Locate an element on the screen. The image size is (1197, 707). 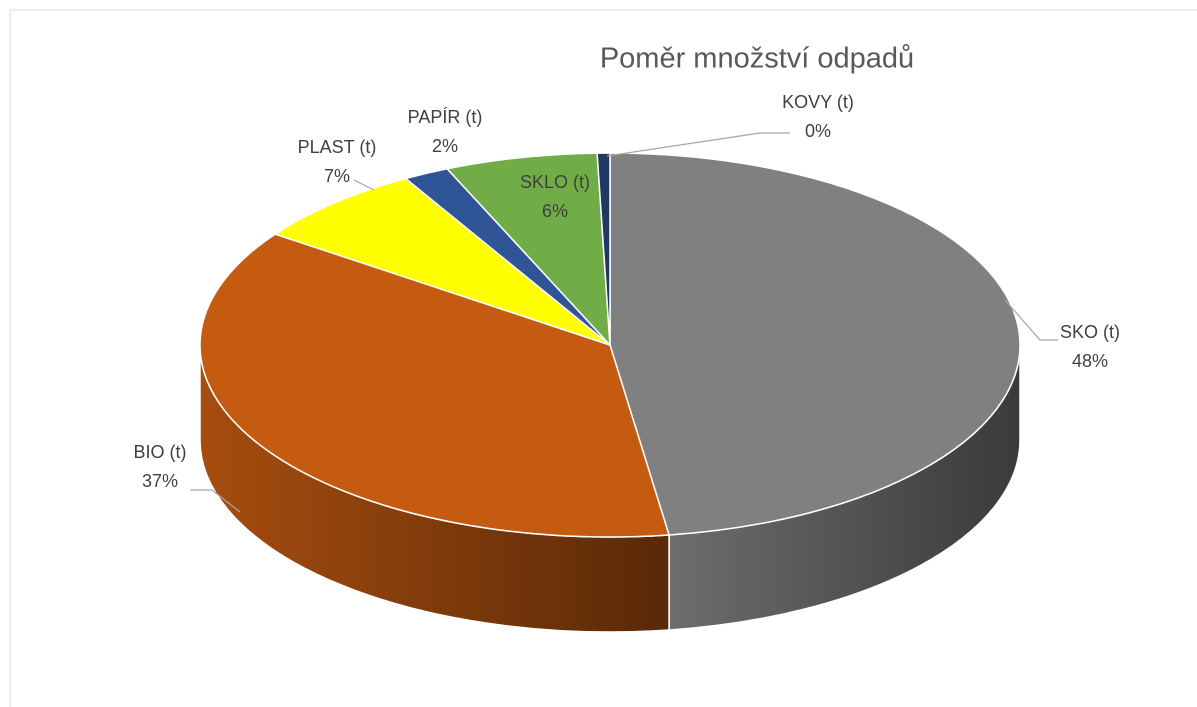
chart-title: Poměr množství odpadů is located at coordinates (757, 59).